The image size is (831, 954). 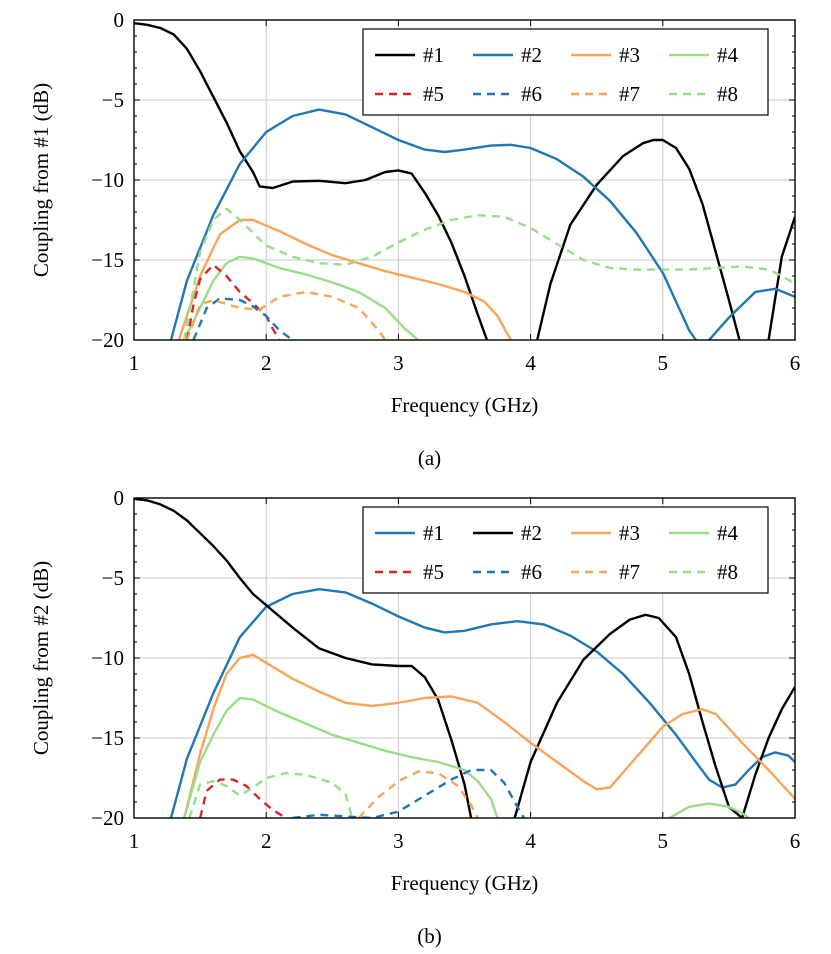 I want to click on panel-caption: (a), so click(x=429, y=458).